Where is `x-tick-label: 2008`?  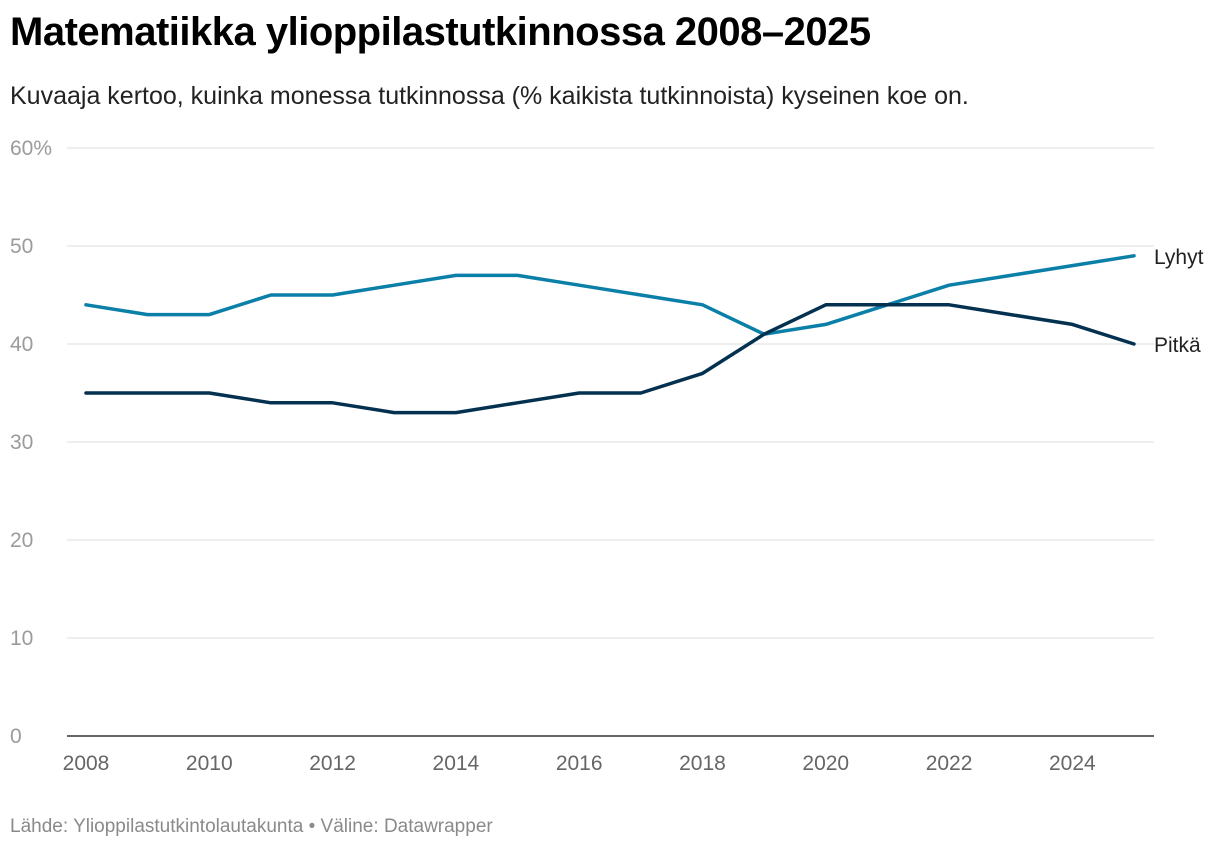
x-tick-label: 2008 is located at coordinates (86, 763).